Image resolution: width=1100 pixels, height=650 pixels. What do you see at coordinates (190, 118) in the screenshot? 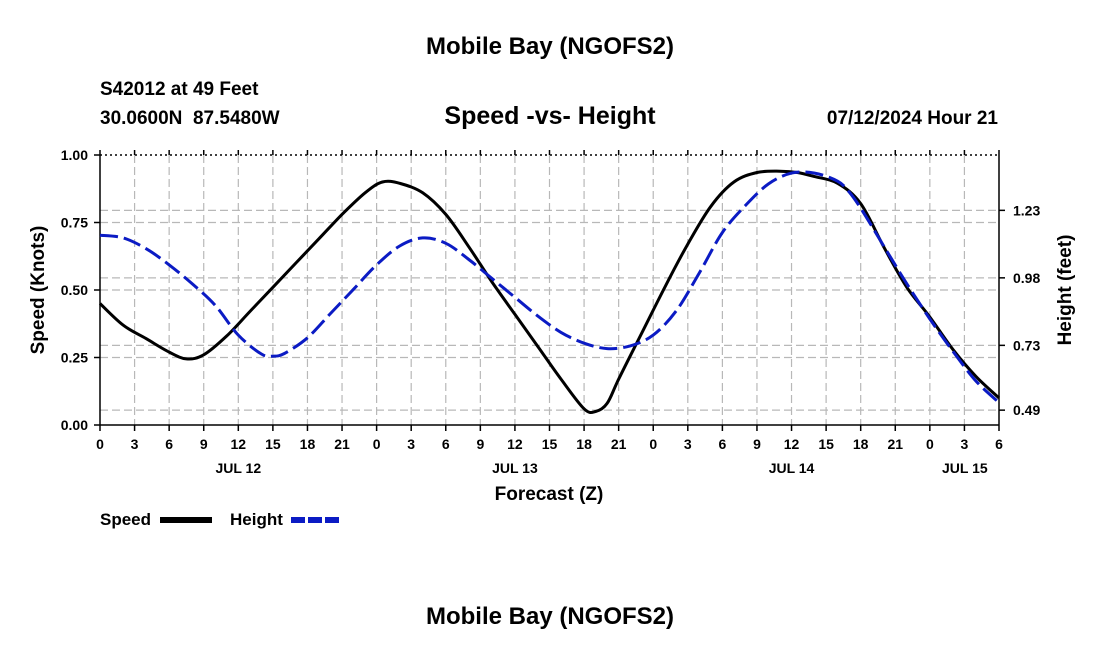
I see `station-coords: 30.0600N 87.5480W` at bounding box center [190, 118].